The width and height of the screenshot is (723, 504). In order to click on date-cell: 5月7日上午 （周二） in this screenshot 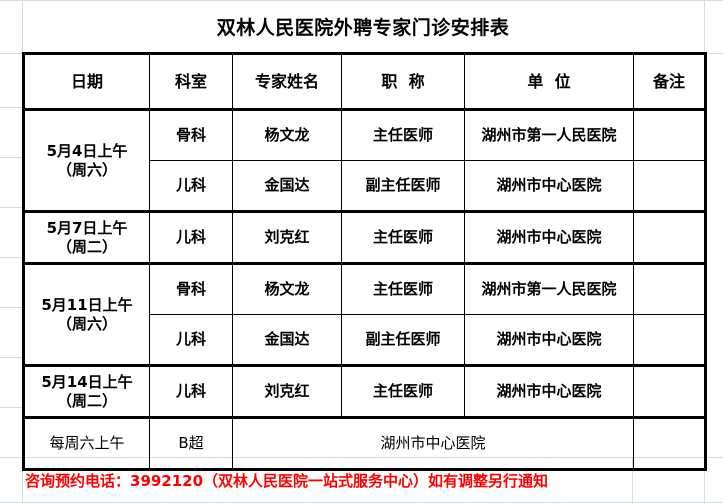, I will do `click(86, 237)`.